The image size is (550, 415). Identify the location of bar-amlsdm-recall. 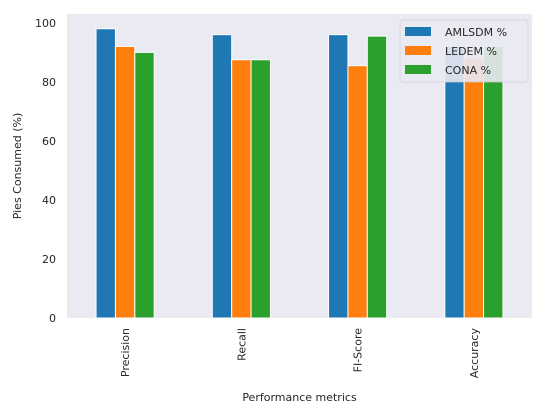
(222, 176).